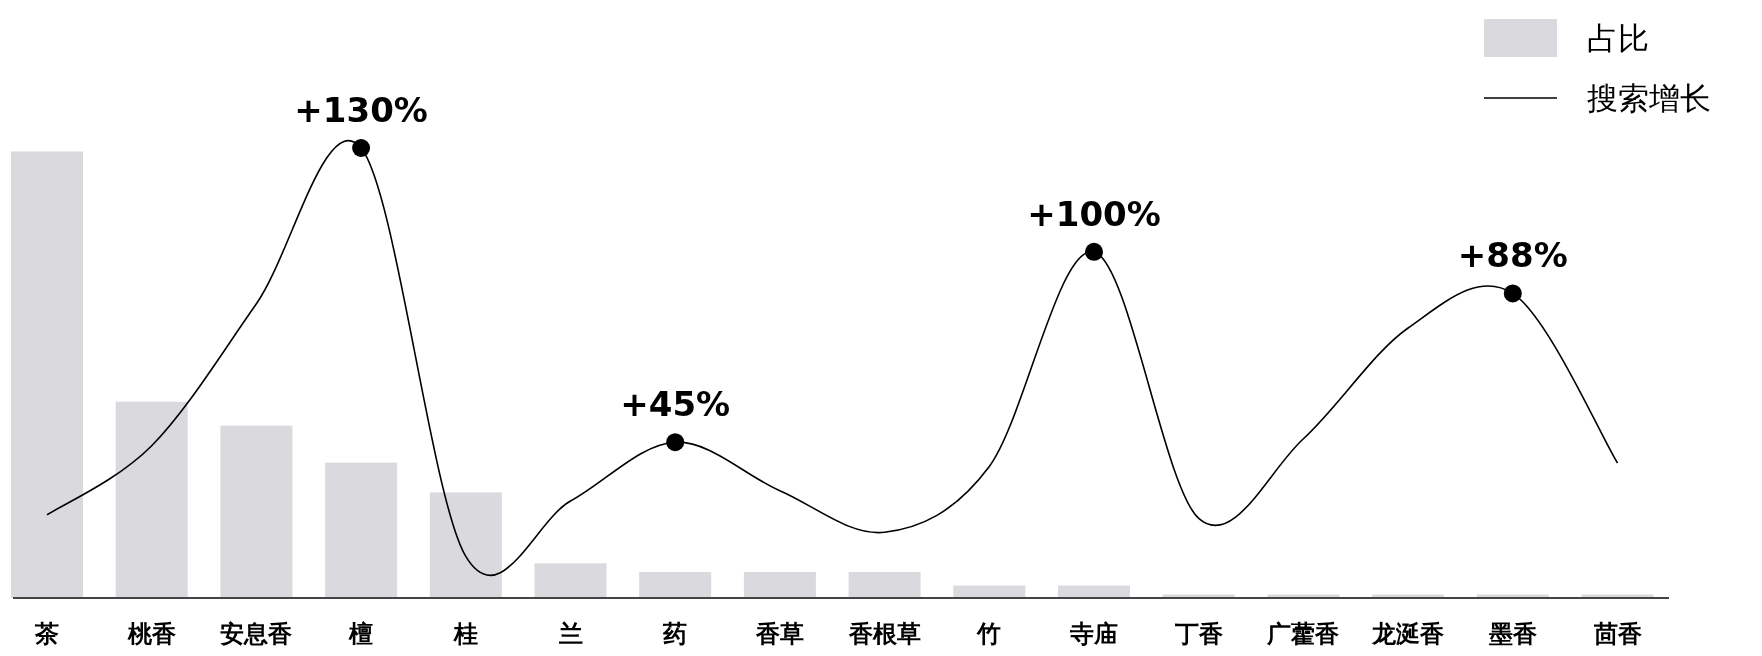 This screenshot has height=656, width=1762. I want to click on x-tick-label: 檀, so click(361, 634).